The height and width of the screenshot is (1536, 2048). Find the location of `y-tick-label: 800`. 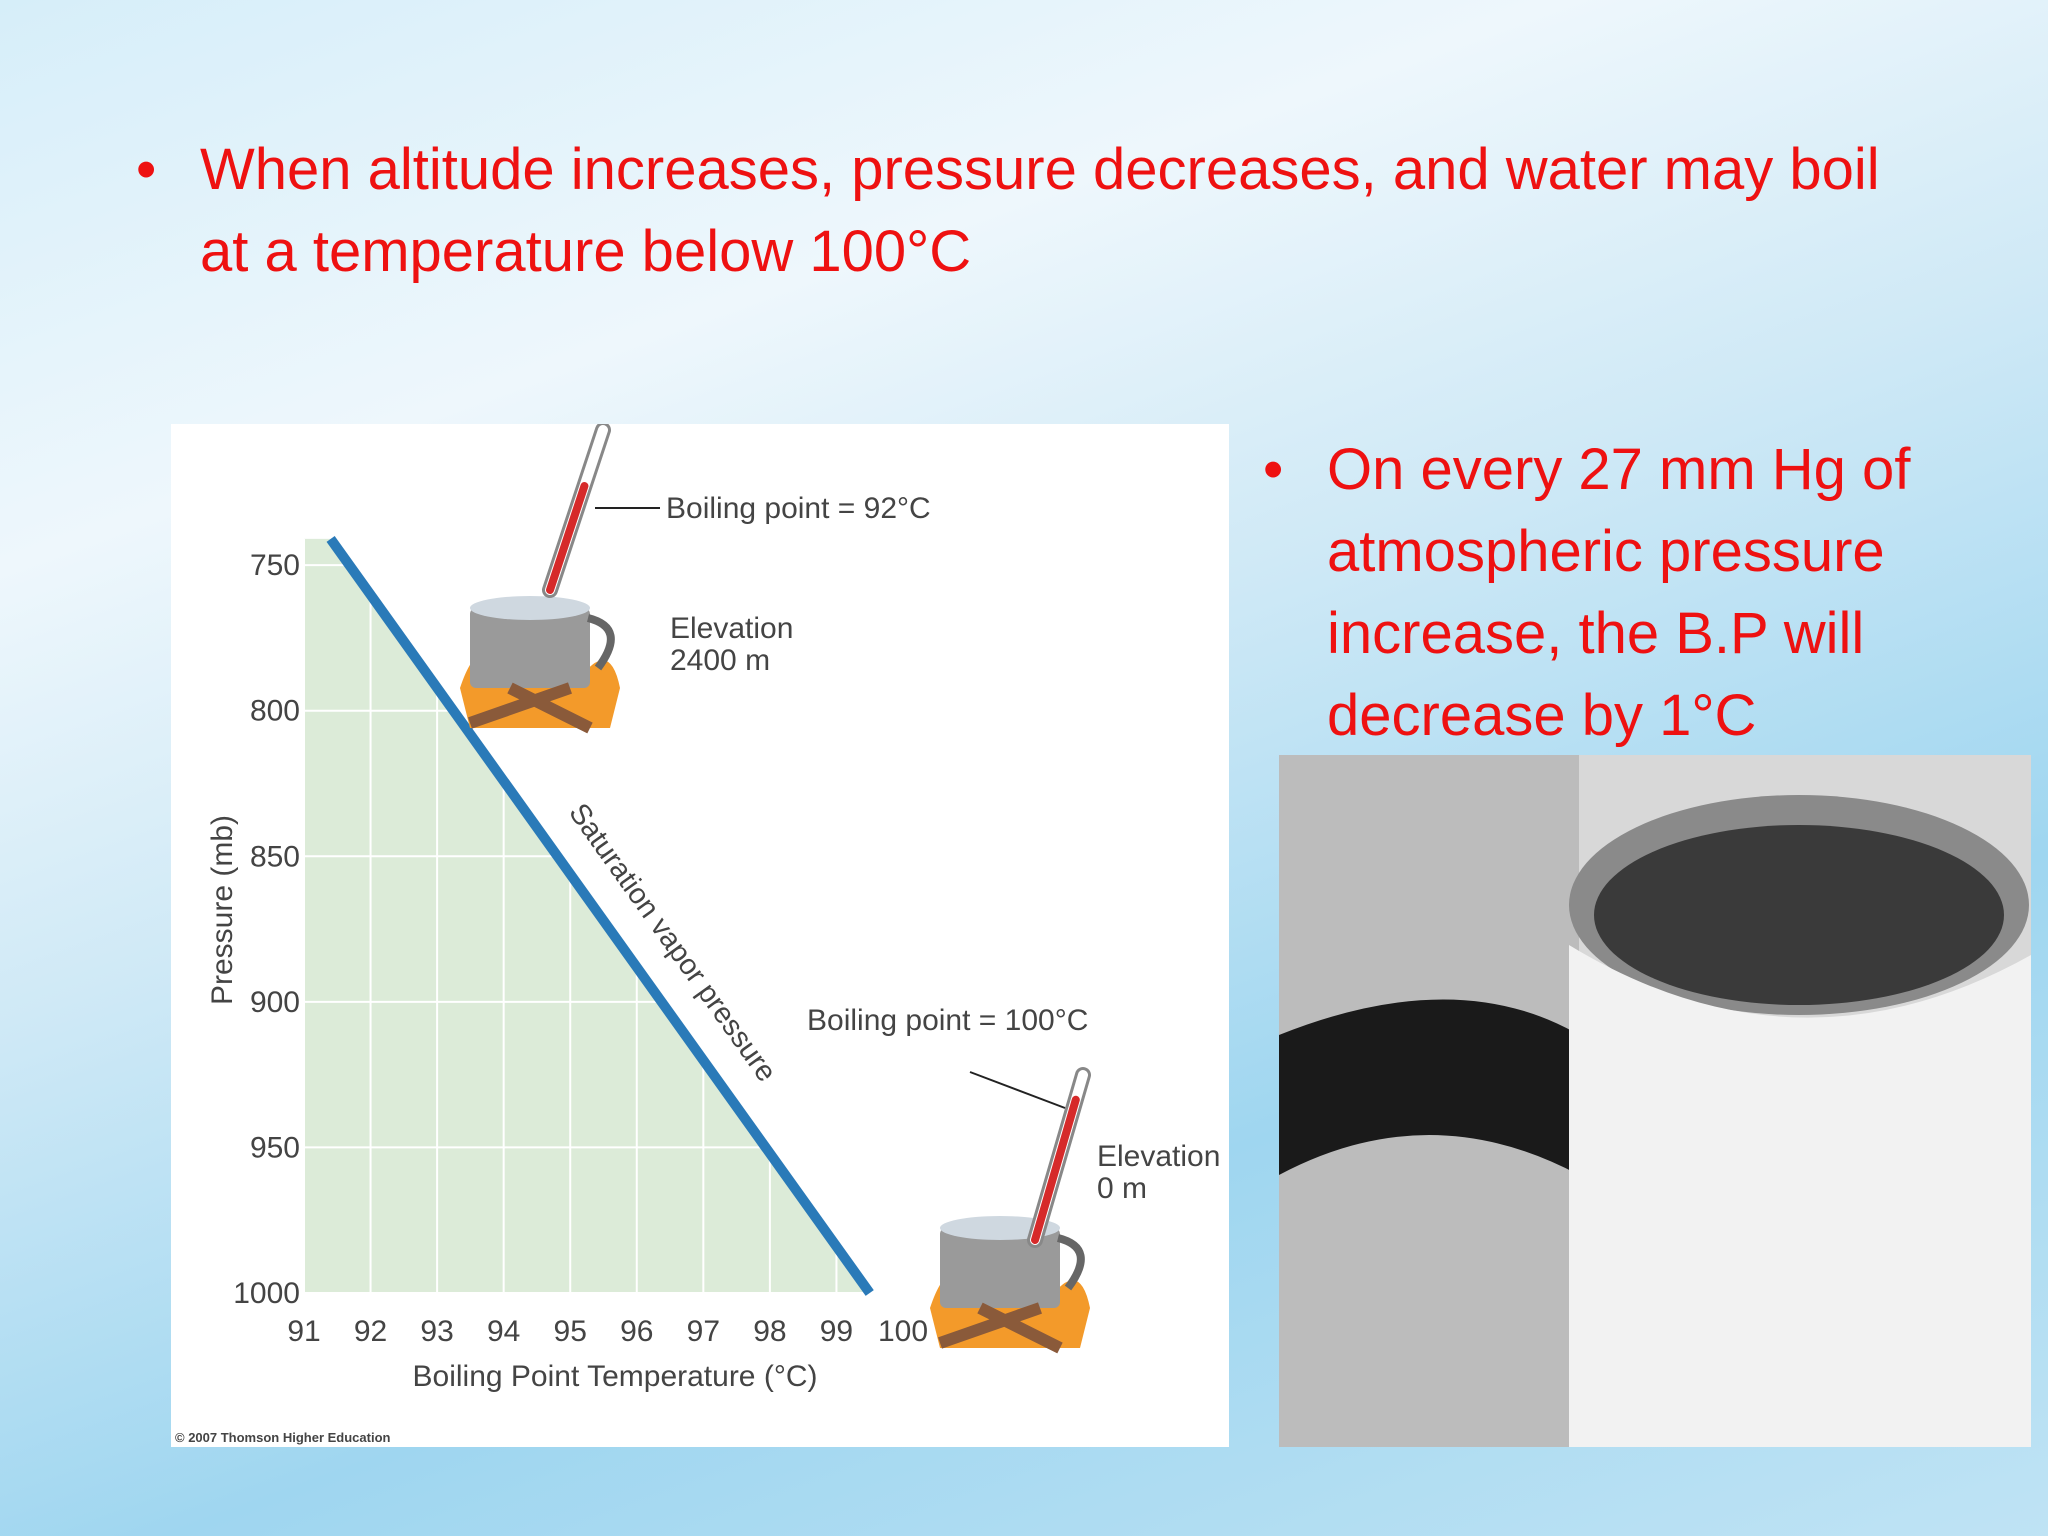

y-tick-label: 800 is located at coordinates (275, 711).